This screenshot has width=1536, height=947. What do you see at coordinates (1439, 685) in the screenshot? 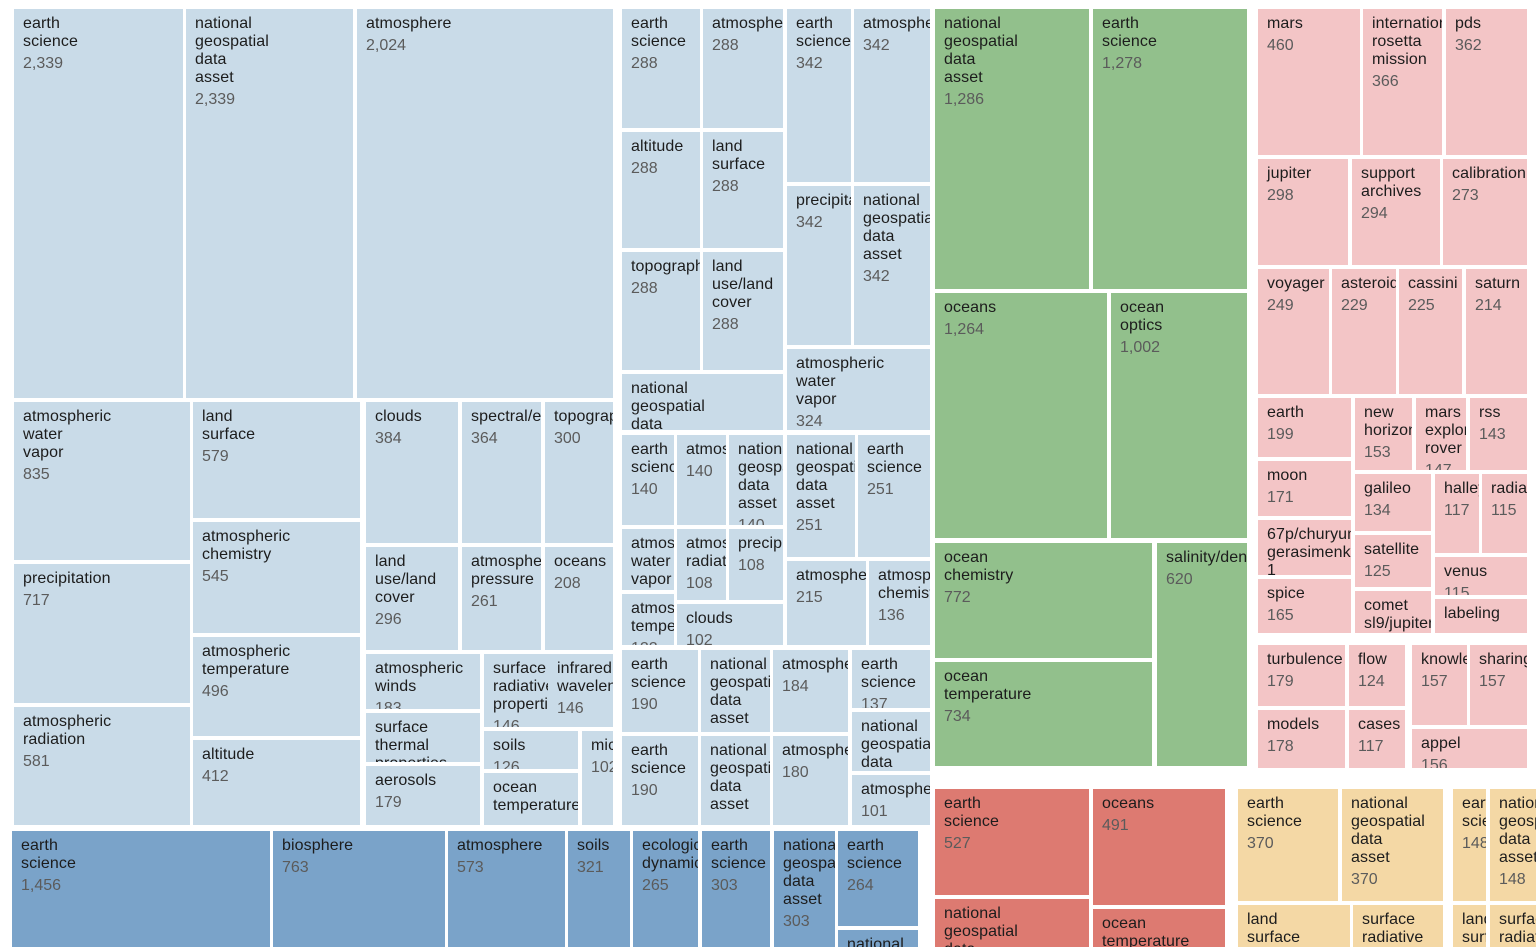
I see `treemap-tile-knowledge: knowledge 157` at bounding box center [1439, 685].